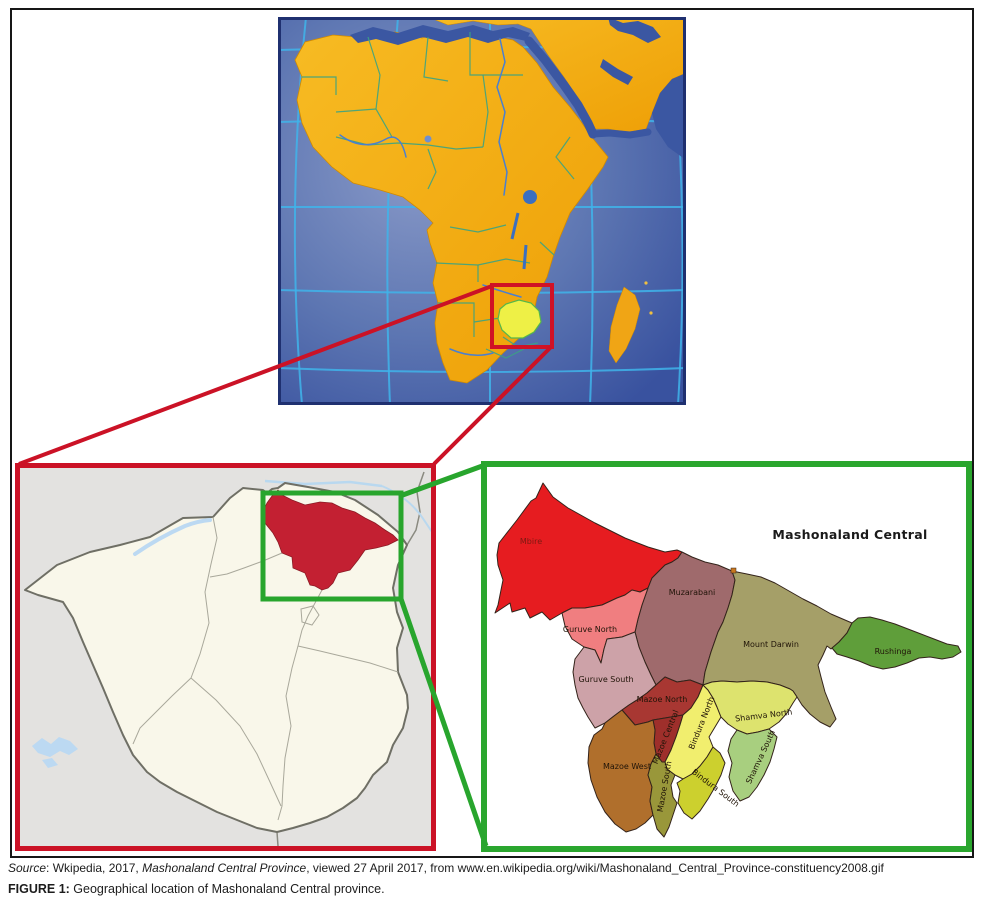 The width and height of the screenshot is (982, 907). Describe the element at coordinates (896, 643) in the screenshot. I see `district-rushinga` at that location.